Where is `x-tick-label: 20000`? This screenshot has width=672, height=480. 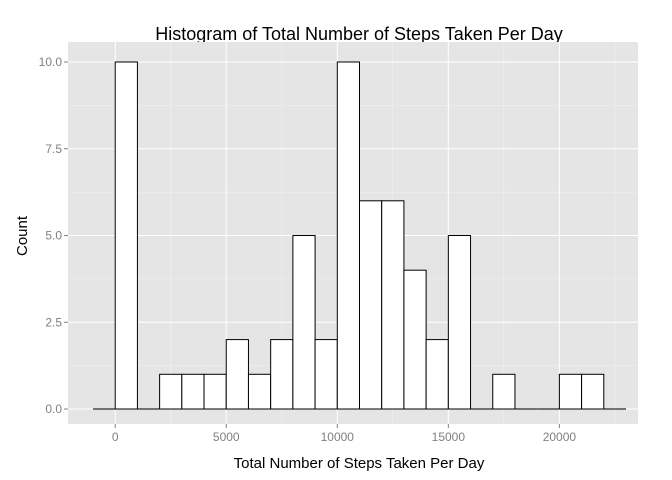
x-tick-label: 20000 is located at coordinates (560, 437).